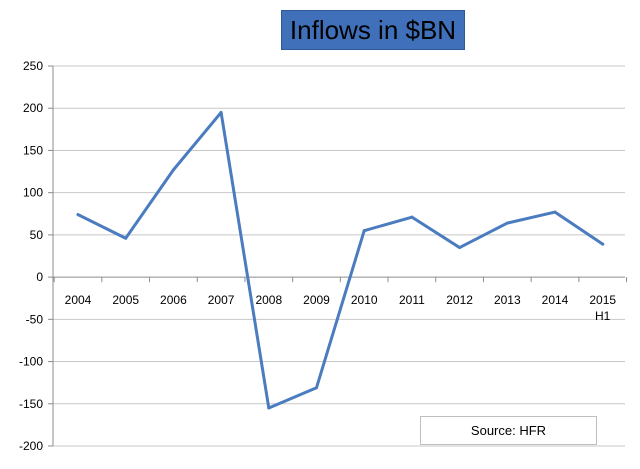 The image size is (640, 469). Describe the element at coordinates (364, 300) in the screenshot. I see `x-tick-label: 2010` at that location.